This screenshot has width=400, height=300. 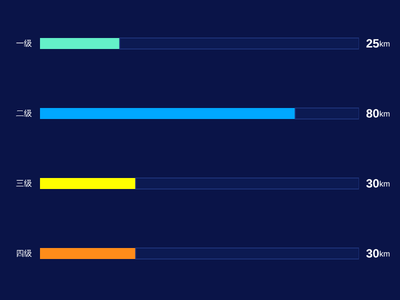 I want to click on y-tick-label: 一级, so click(x=24, y=43).